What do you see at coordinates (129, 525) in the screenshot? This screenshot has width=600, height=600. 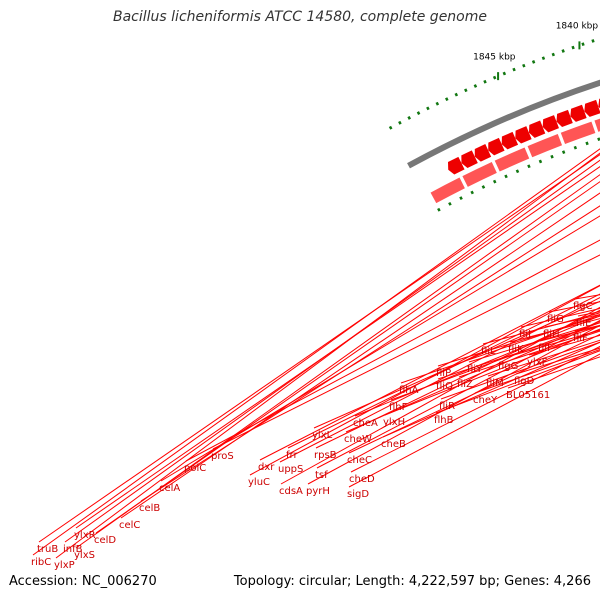 I see `gene-label: celC` at bounding box center [129, 525].